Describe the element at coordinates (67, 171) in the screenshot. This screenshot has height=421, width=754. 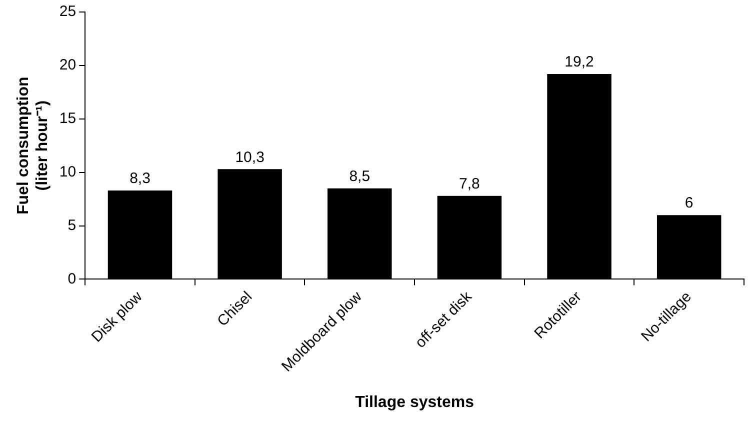
I see `y-tick-label: 10` at that location.